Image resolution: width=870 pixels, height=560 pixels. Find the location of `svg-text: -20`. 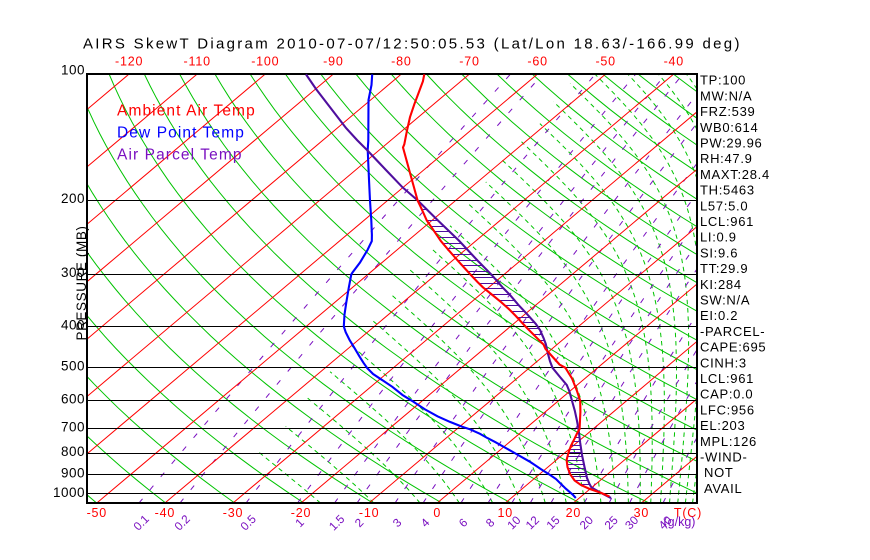

svg-text: -20 is located at coordinates (301, 513).